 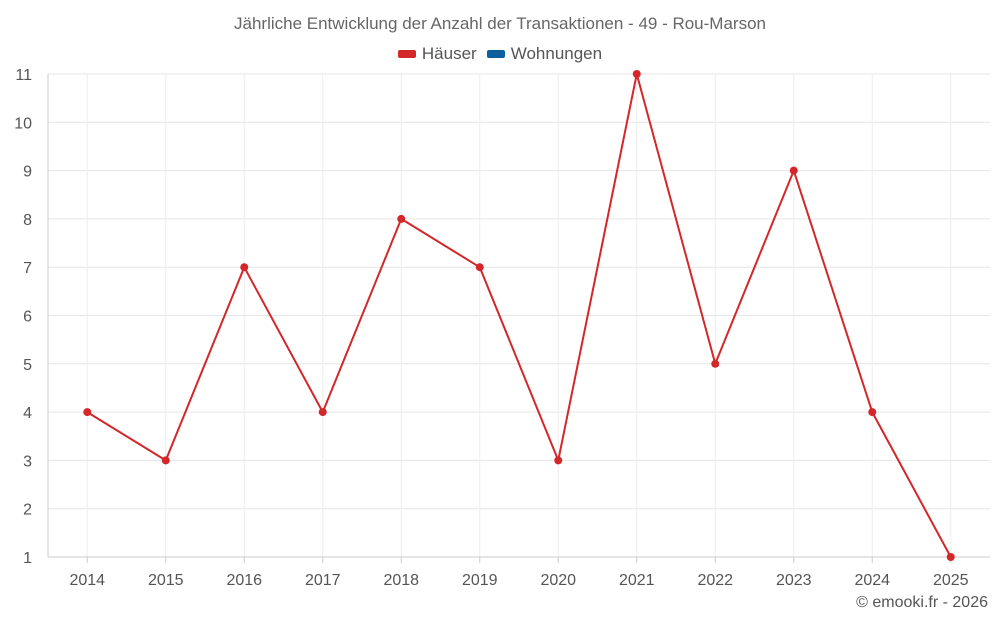 I want to click on y-tick-label: 8, so click(x=27, y=220).